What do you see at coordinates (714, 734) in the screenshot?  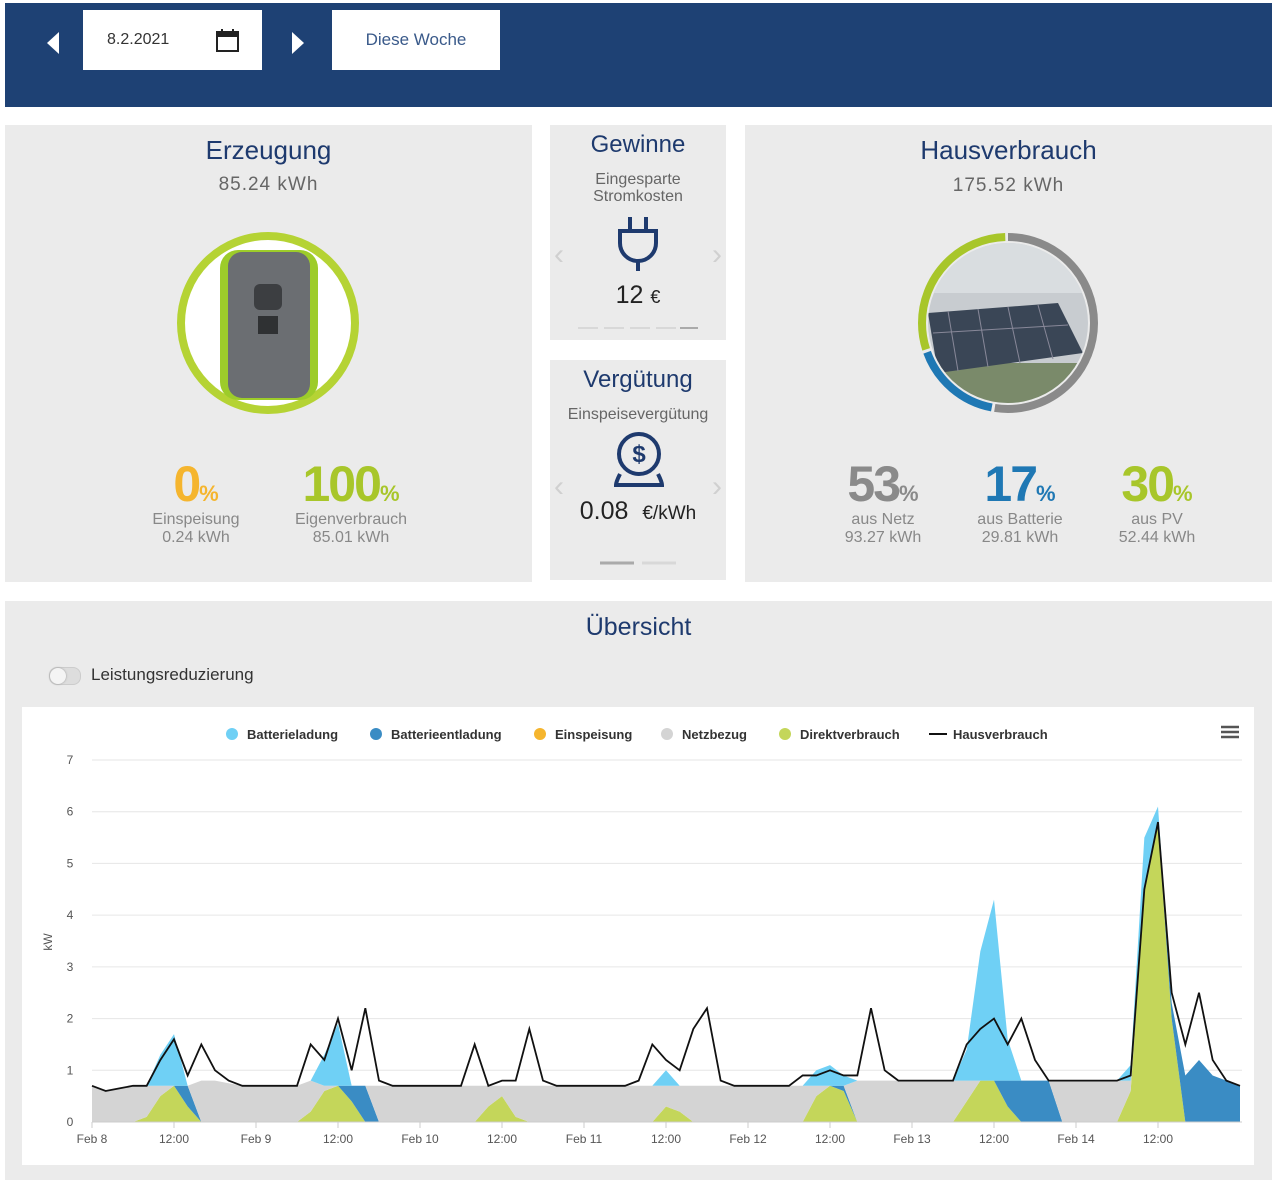 I see `legend-label: Netzbezug` at bounding box center [714, 734].